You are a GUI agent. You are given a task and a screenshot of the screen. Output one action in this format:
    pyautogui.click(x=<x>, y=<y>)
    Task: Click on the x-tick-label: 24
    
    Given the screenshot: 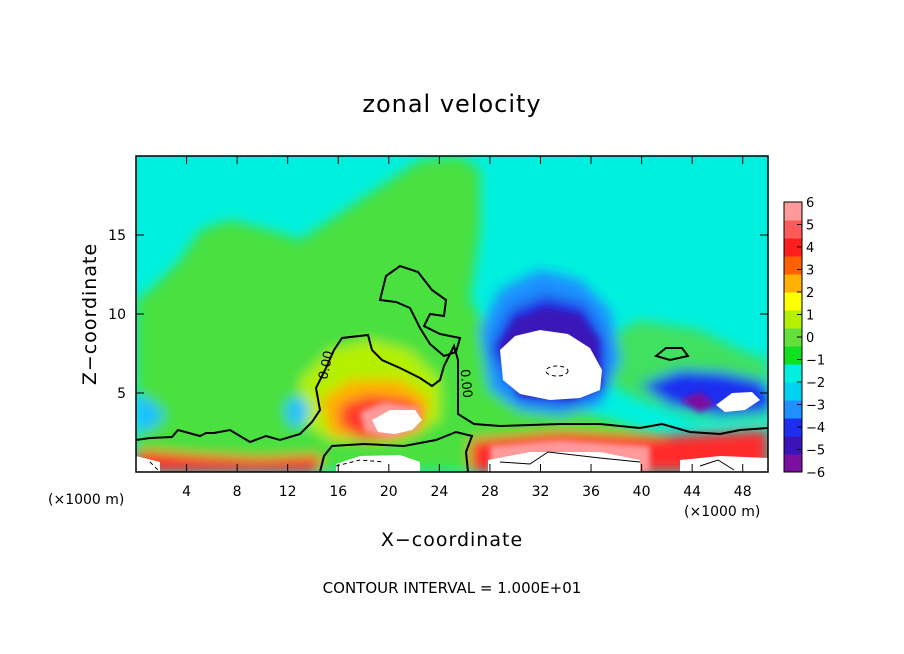 What is the action you would take?
    pyautogui.click(x=439, y=492)
    